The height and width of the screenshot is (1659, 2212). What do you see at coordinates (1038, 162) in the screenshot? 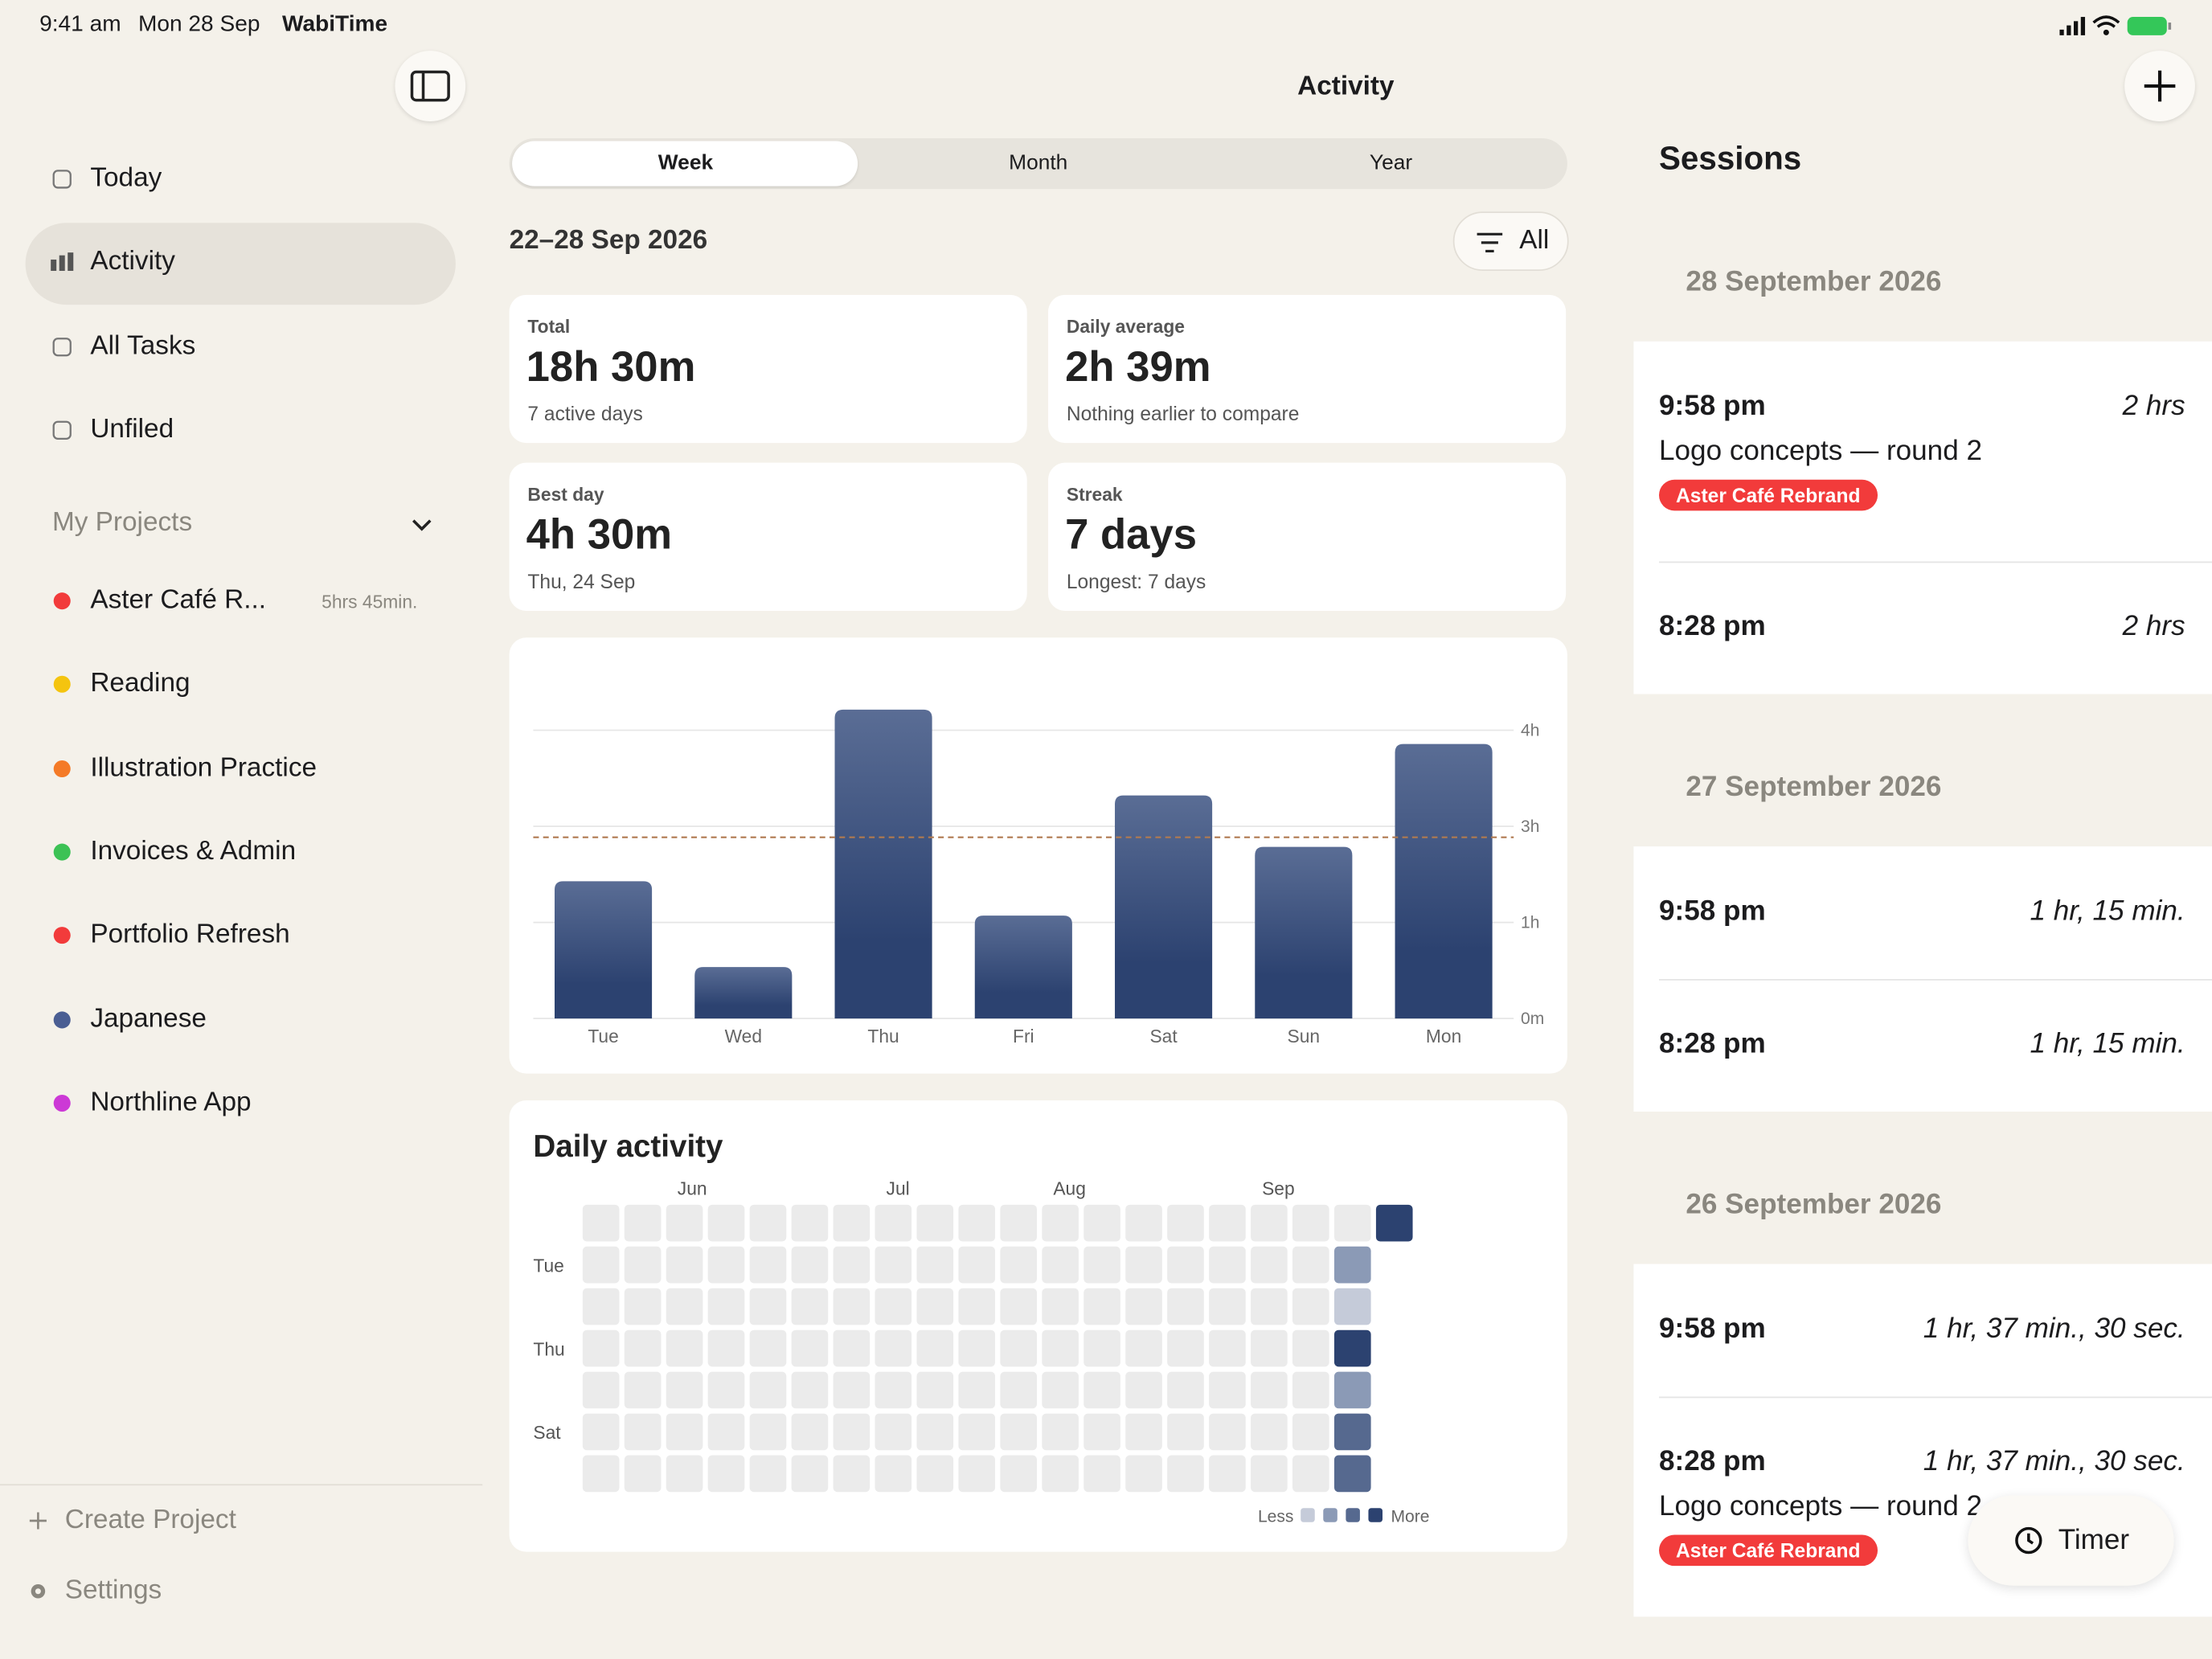
I see `segment: Month` at bounding box center [1038, 162].